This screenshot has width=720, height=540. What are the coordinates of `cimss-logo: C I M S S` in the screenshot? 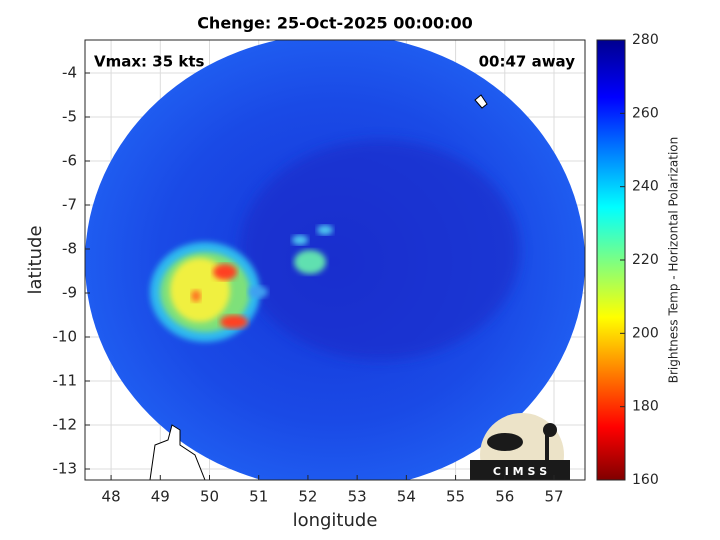 It's located at (520, 446).